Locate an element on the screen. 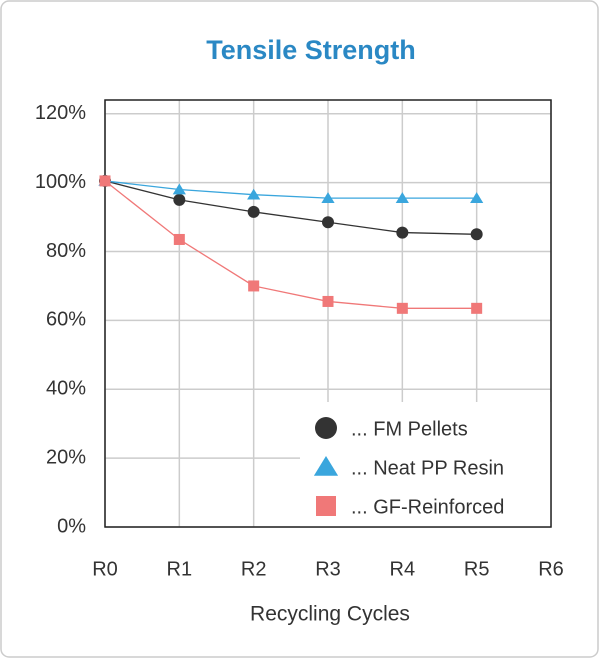 The height and width of the screenshot is (663, 599). legend-box is located at coordinates (425, 464).